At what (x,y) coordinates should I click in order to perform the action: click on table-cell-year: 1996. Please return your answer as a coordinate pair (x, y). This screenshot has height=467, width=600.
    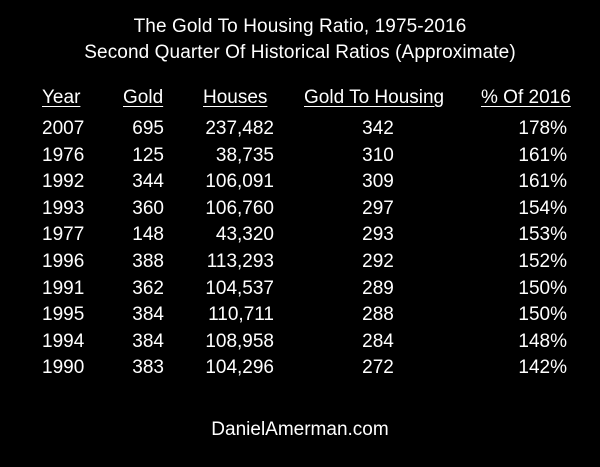
    Looking at the image, I should click on (63, 261).